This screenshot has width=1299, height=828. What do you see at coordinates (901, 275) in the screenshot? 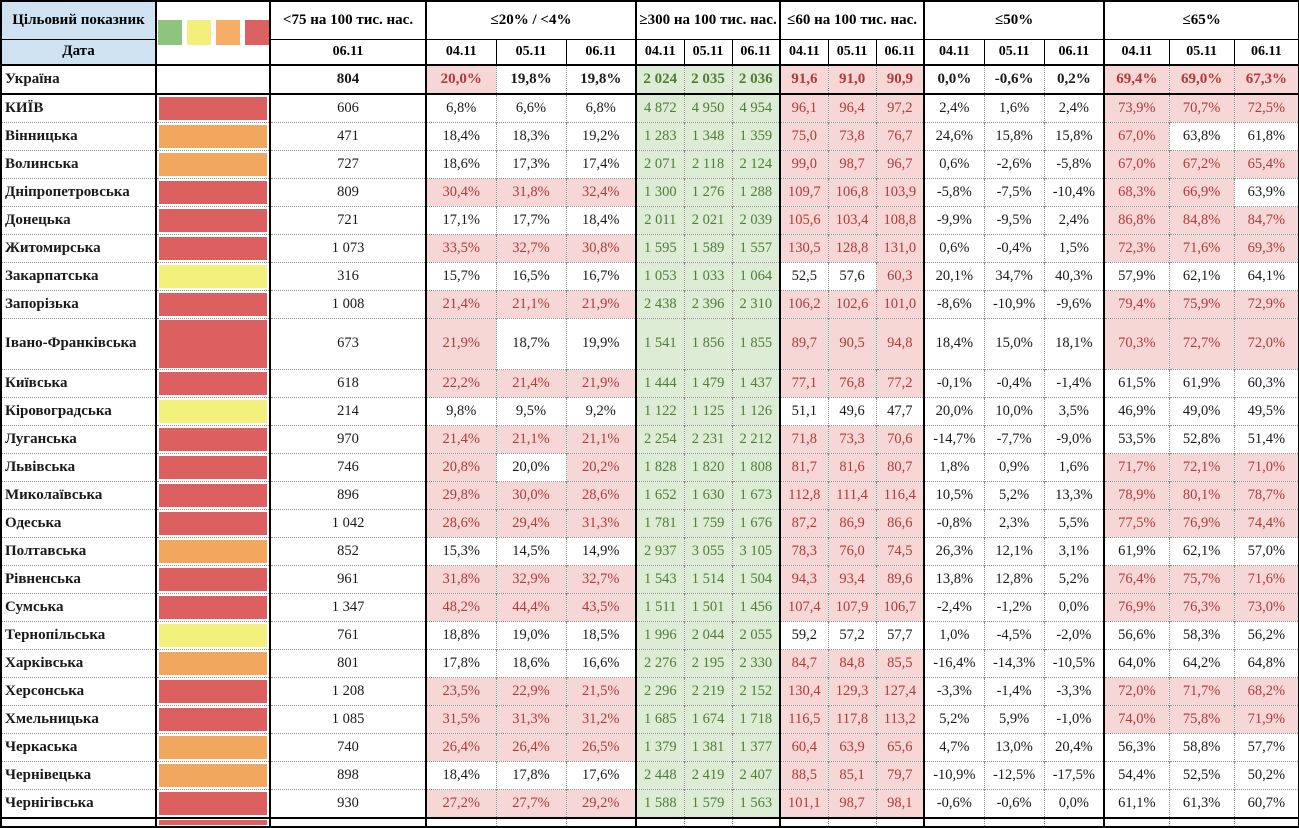
I see `cell-per60: 60,3` at bounding box center [901, 275].